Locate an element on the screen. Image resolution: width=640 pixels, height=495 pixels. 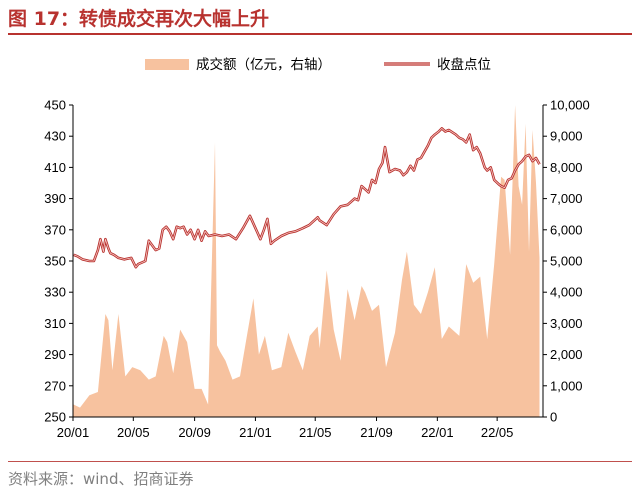
y-right-tick-label: 6,000 is located at coordinates (566, 229).